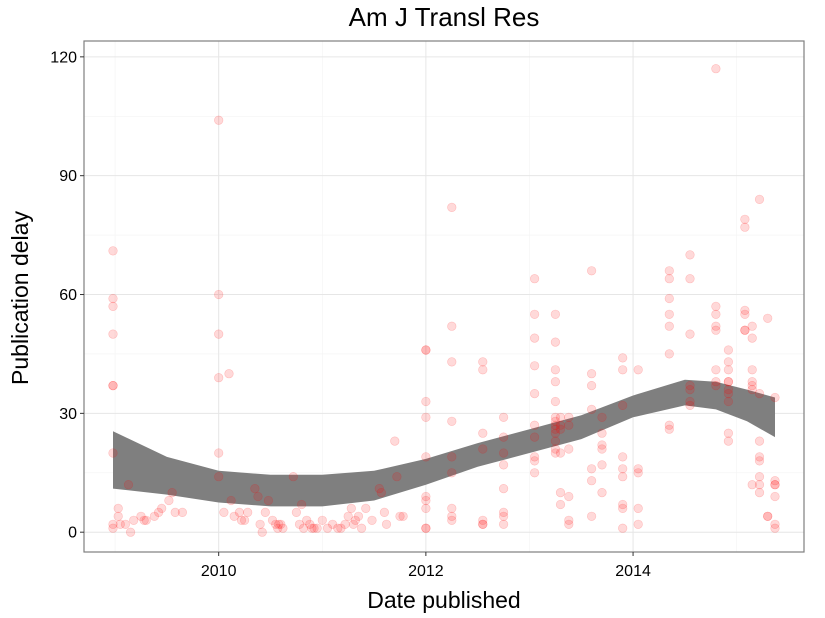  What do you see at coordinates (72, 533) in the screenshot?
I see `y-tick-label: 0` at bounding box center [72, 533].